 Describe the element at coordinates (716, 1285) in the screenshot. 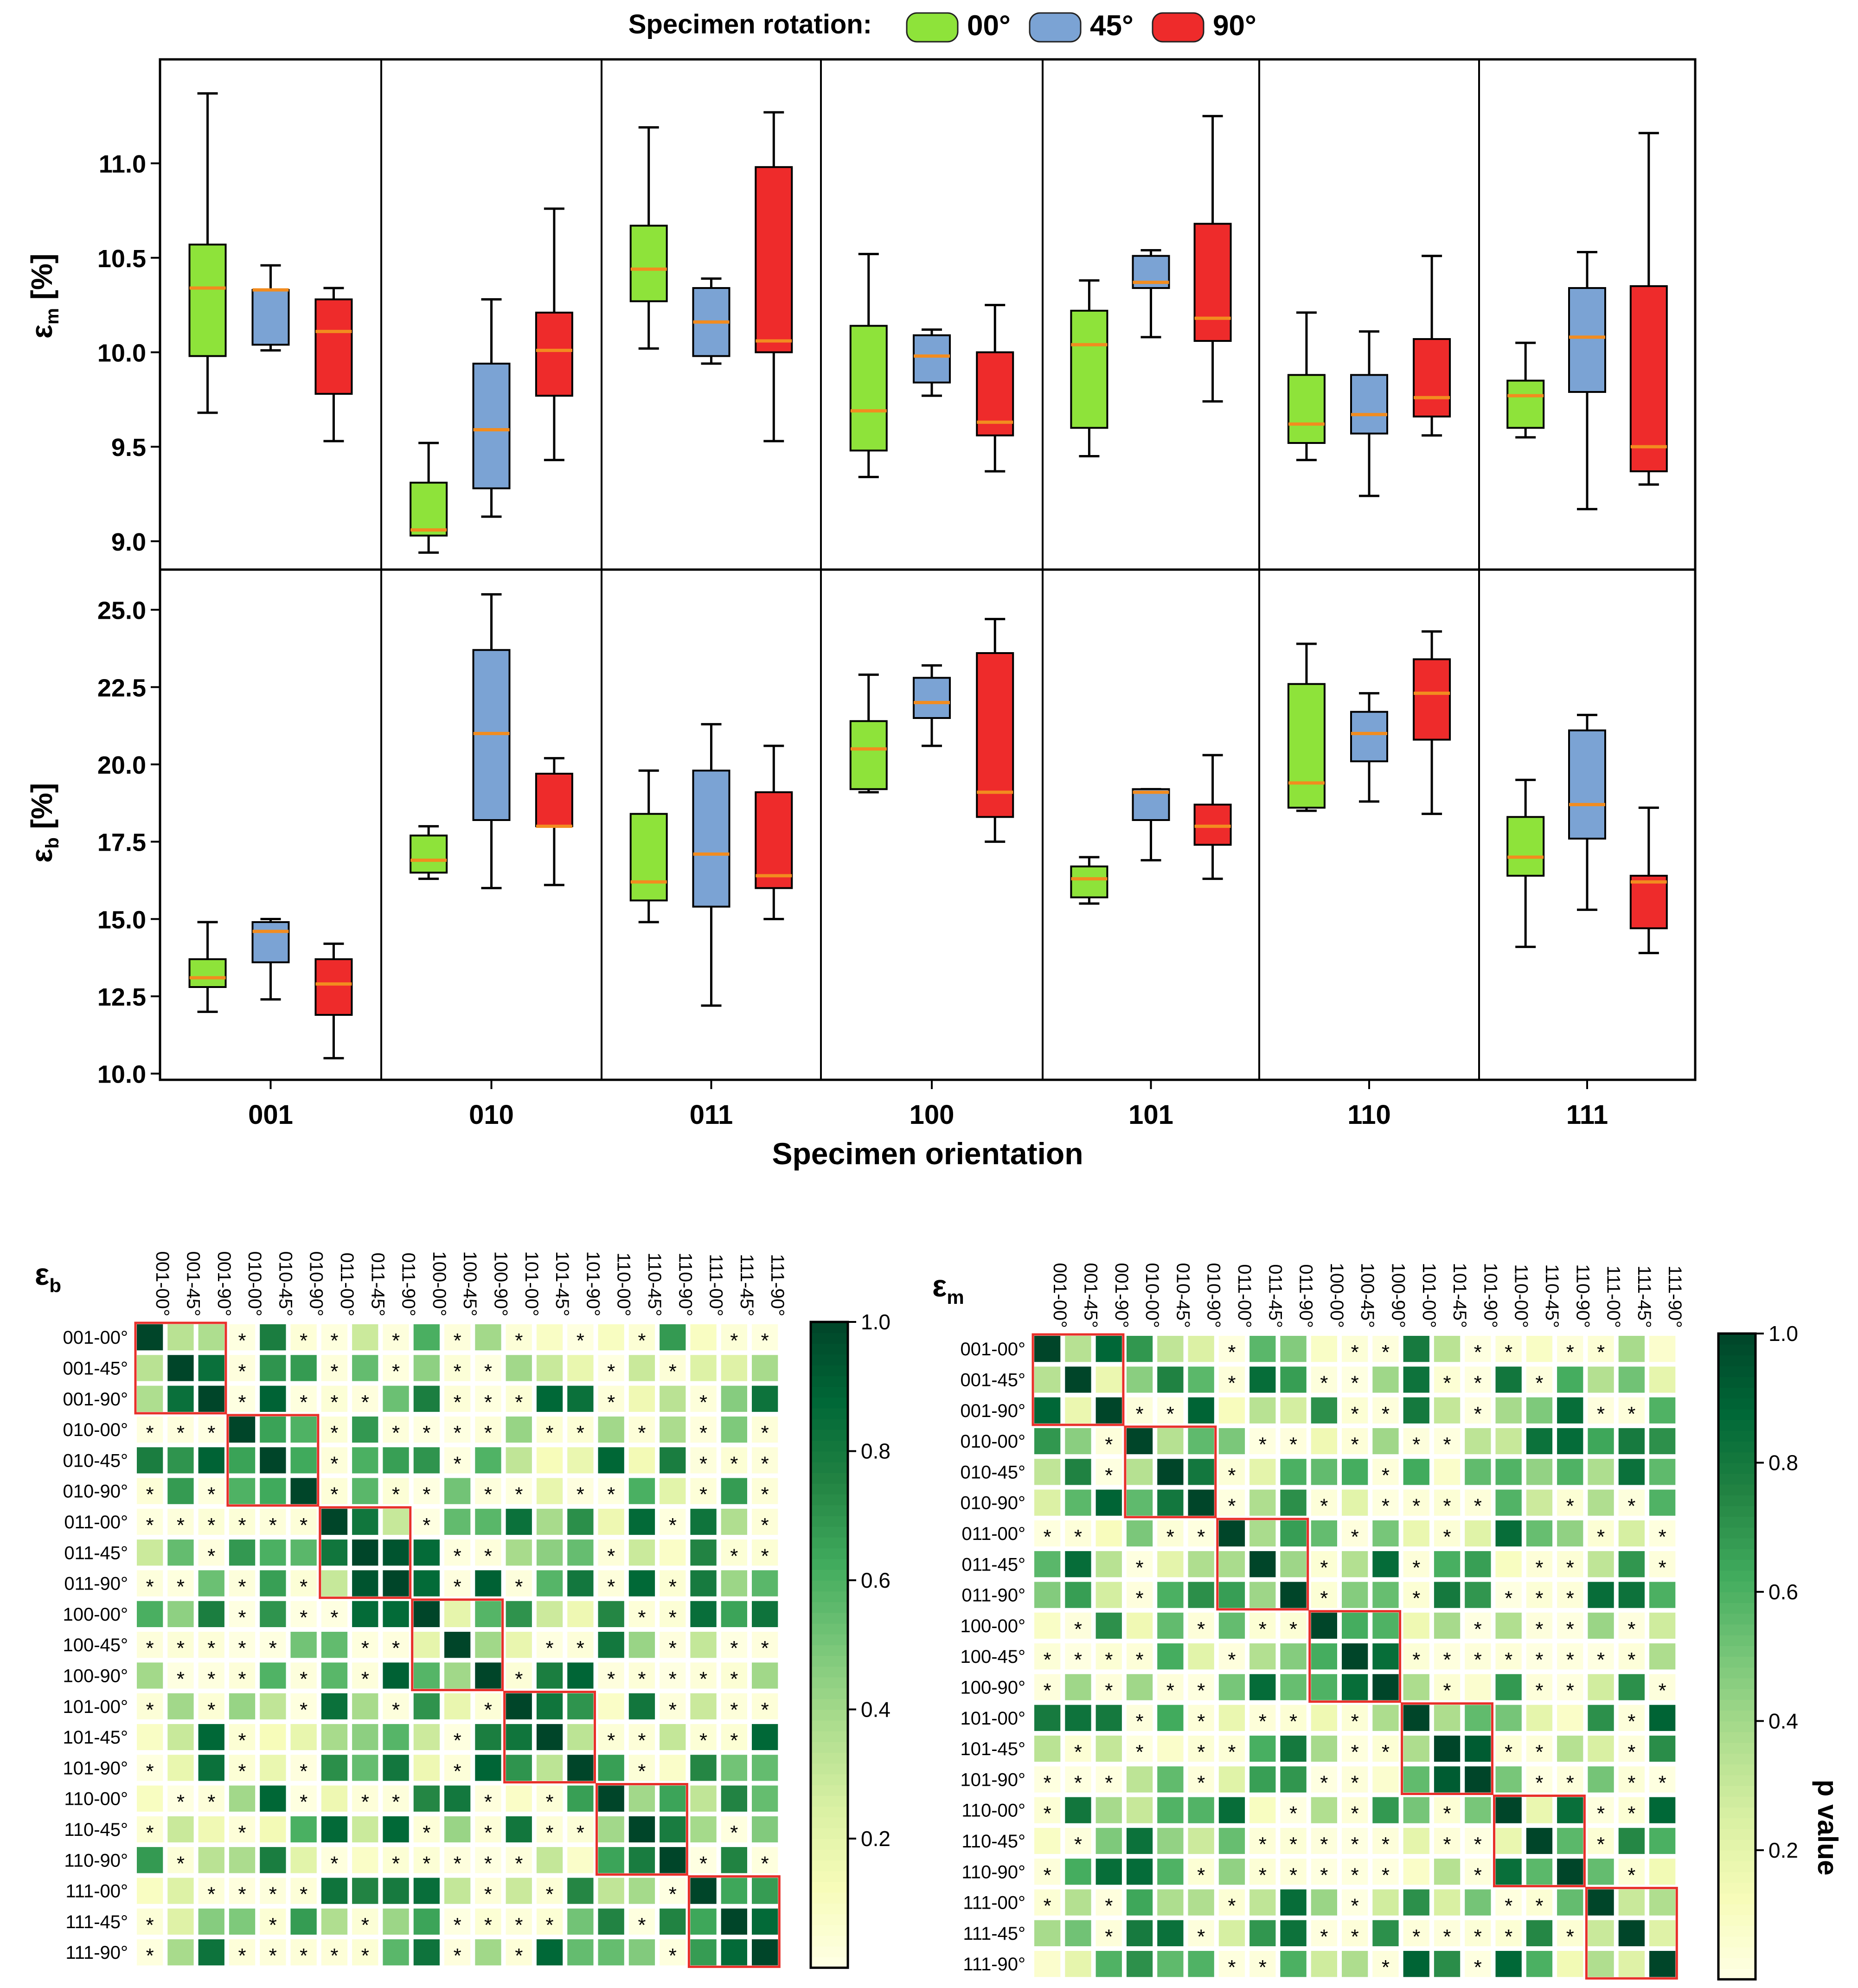

I see `column-label: 111-00°` at that location.